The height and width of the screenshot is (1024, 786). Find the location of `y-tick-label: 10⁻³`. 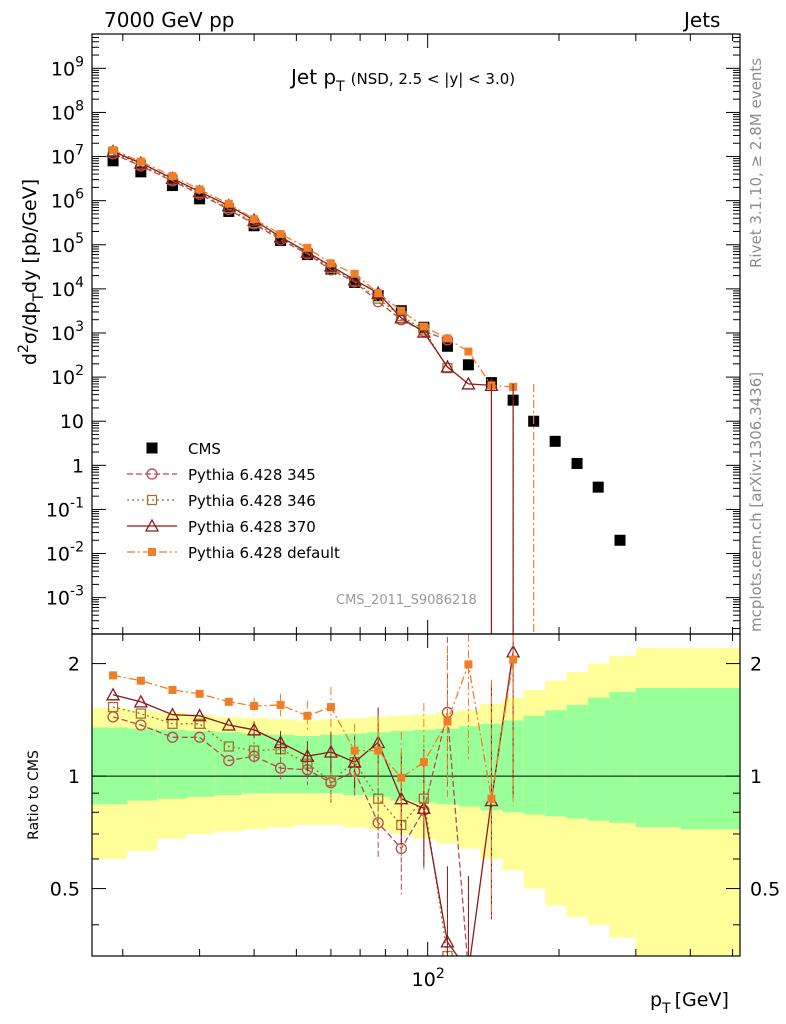

y-tick-label: 10⁻³ is located at coordinates (65, 597).